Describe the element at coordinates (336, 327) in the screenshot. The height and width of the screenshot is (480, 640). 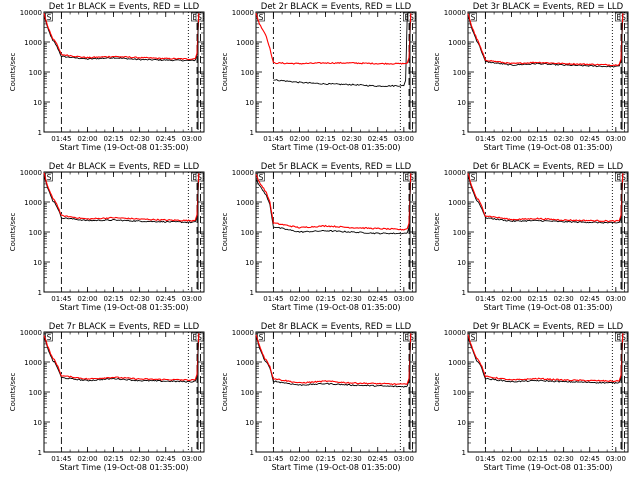
I see `panel-title: Det 8r BLACK = Events, RED = LLD` at that location.